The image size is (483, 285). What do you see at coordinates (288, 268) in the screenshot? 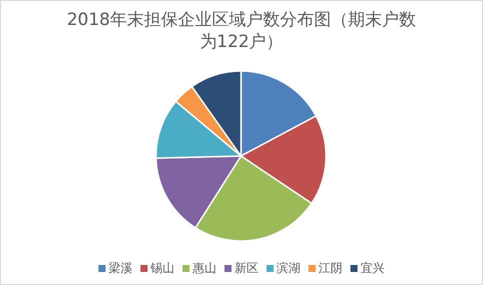
I see `legend-label: 滨湖` at bounding box center [288, 268].